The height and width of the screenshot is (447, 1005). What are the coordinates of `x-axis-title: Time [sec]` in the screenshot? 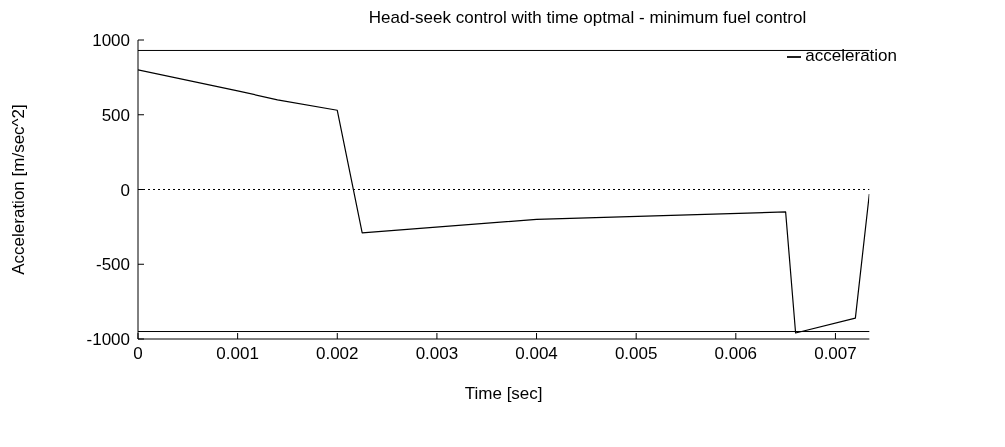 It's located at (503, 393).